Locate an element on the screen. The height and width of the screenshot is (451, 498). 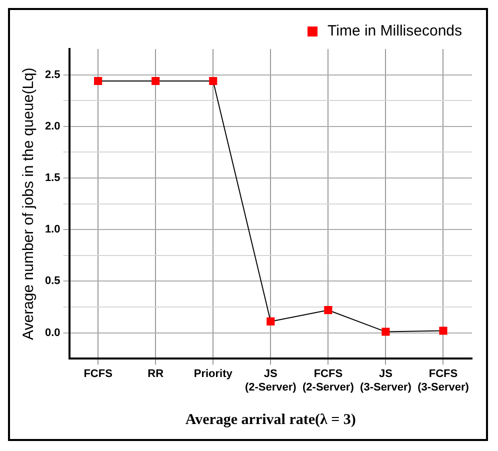
x-tick-label: Priority is located at coordinates (214, 374).